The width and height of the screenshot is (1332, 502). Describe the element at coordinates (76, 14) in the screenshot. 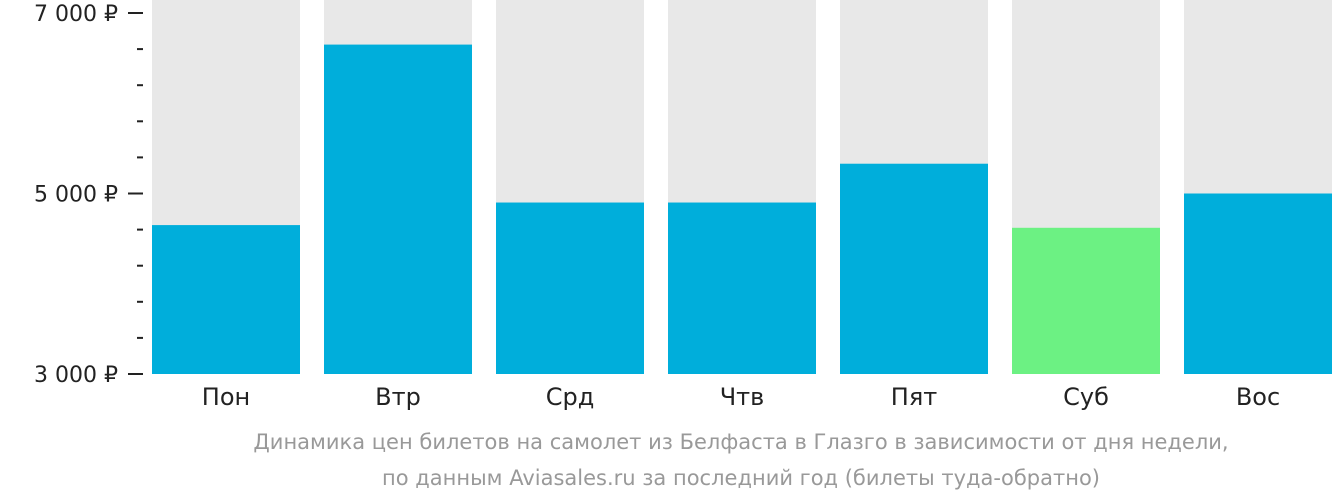

I see `y-tick-label: 7 000 ₽` at that location.